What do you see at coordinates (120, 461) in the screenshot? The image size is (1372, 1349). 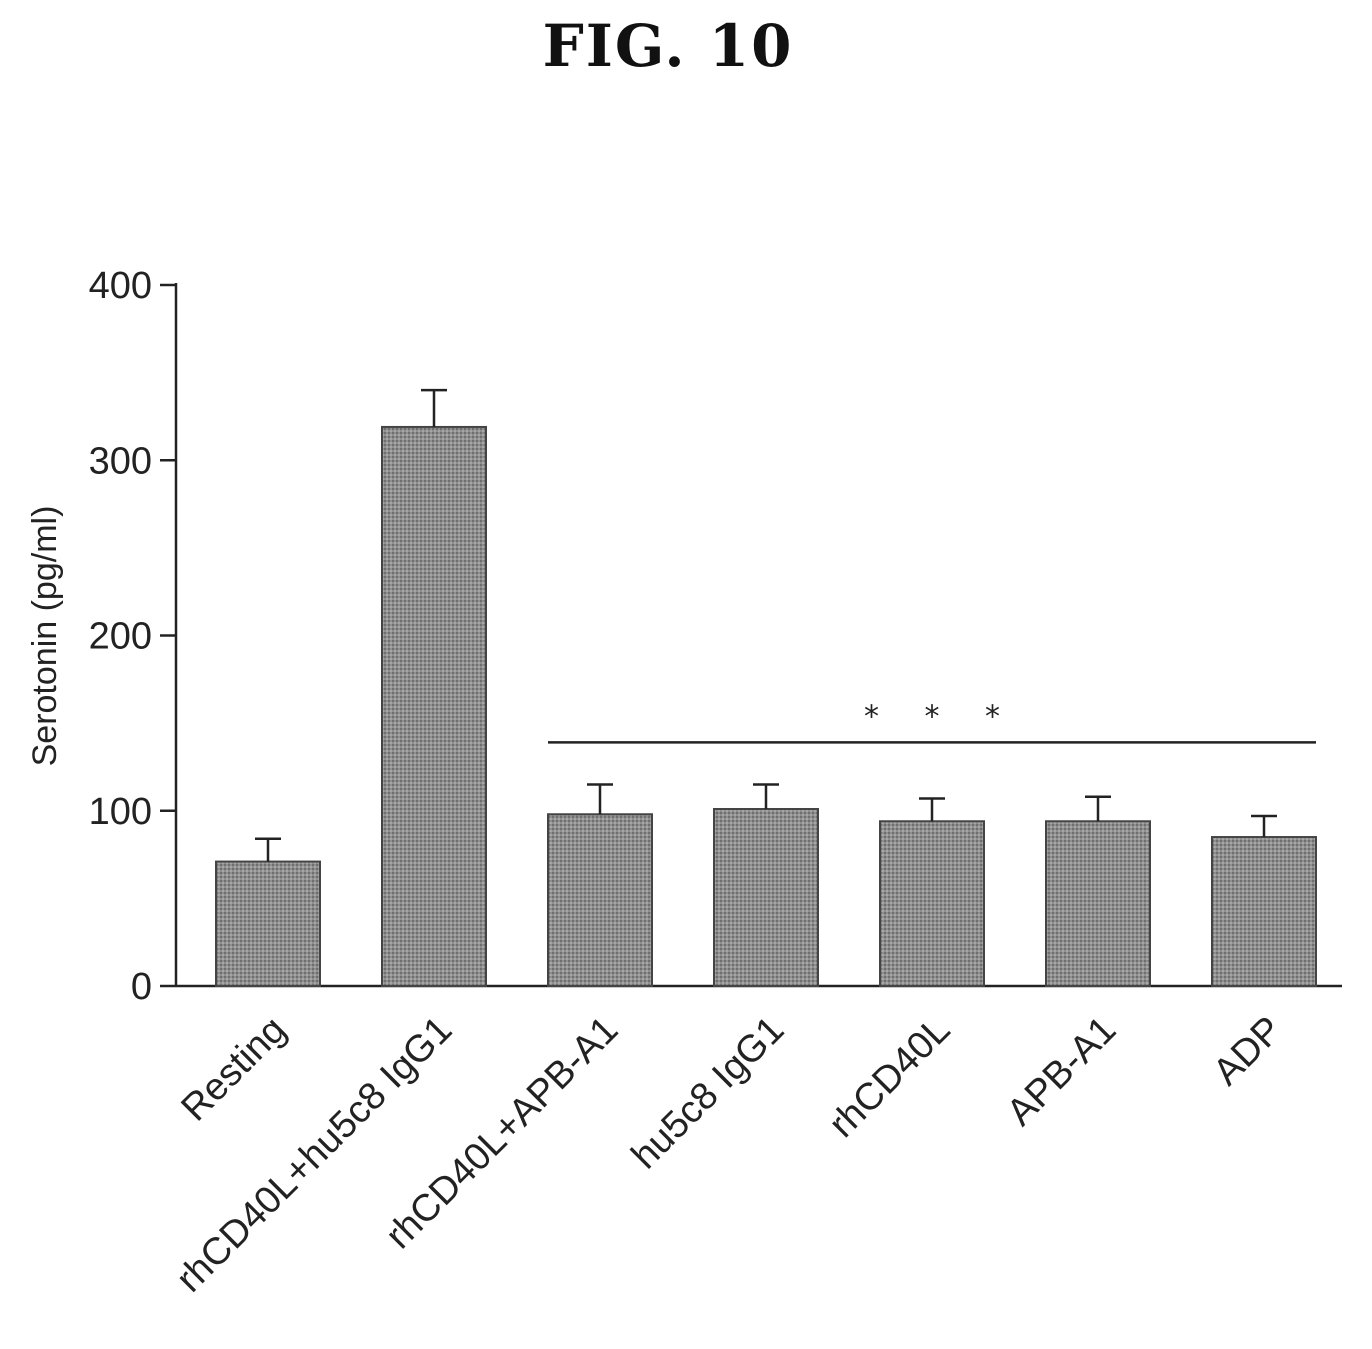 I see `y-tick-label: 300` at bounding box center [120, 461].